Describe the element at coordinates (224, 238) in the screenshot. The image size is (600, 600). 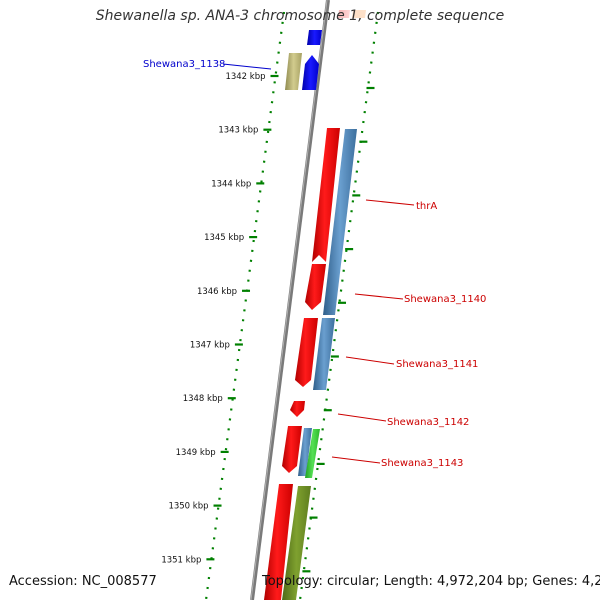
I see `ruler-label: 1345 kbp` at that location.